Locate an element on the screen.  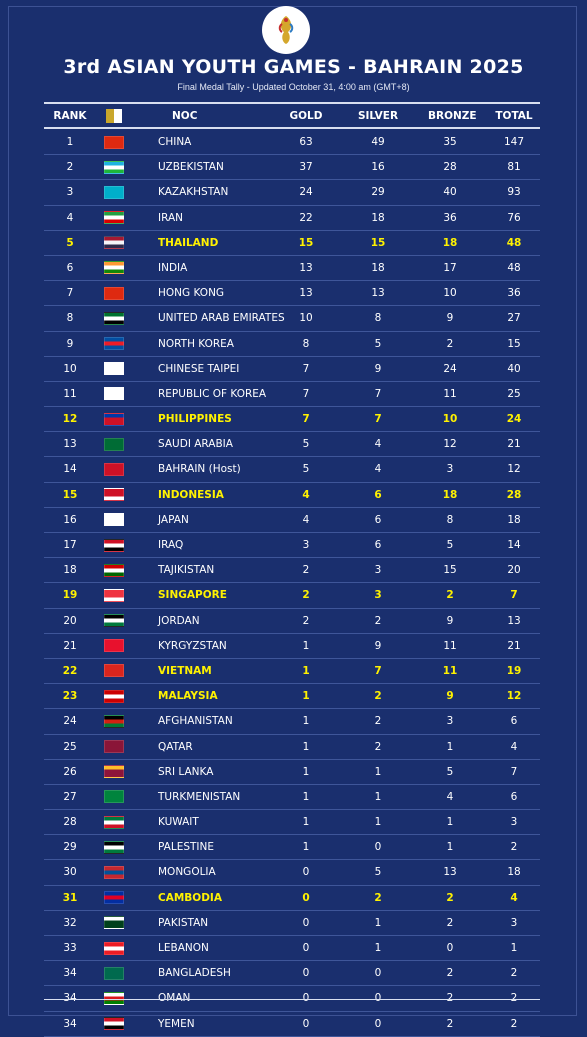
bronze-count-cell: 10 is located at coordinates (450, 293).